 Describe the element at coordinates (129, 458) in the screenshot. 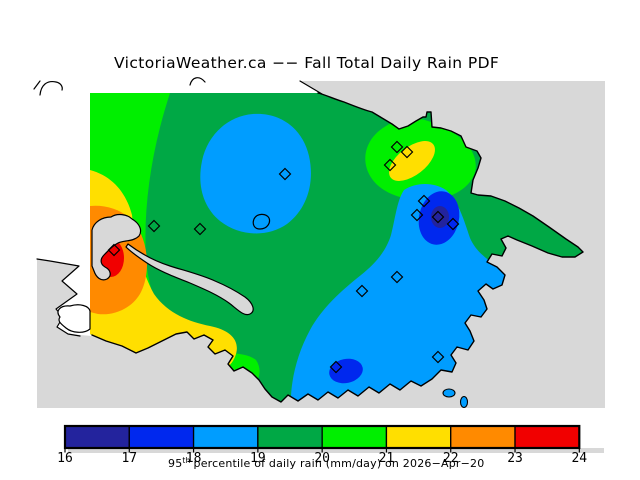

I see `colorbar-tick-label: 17` at that location.